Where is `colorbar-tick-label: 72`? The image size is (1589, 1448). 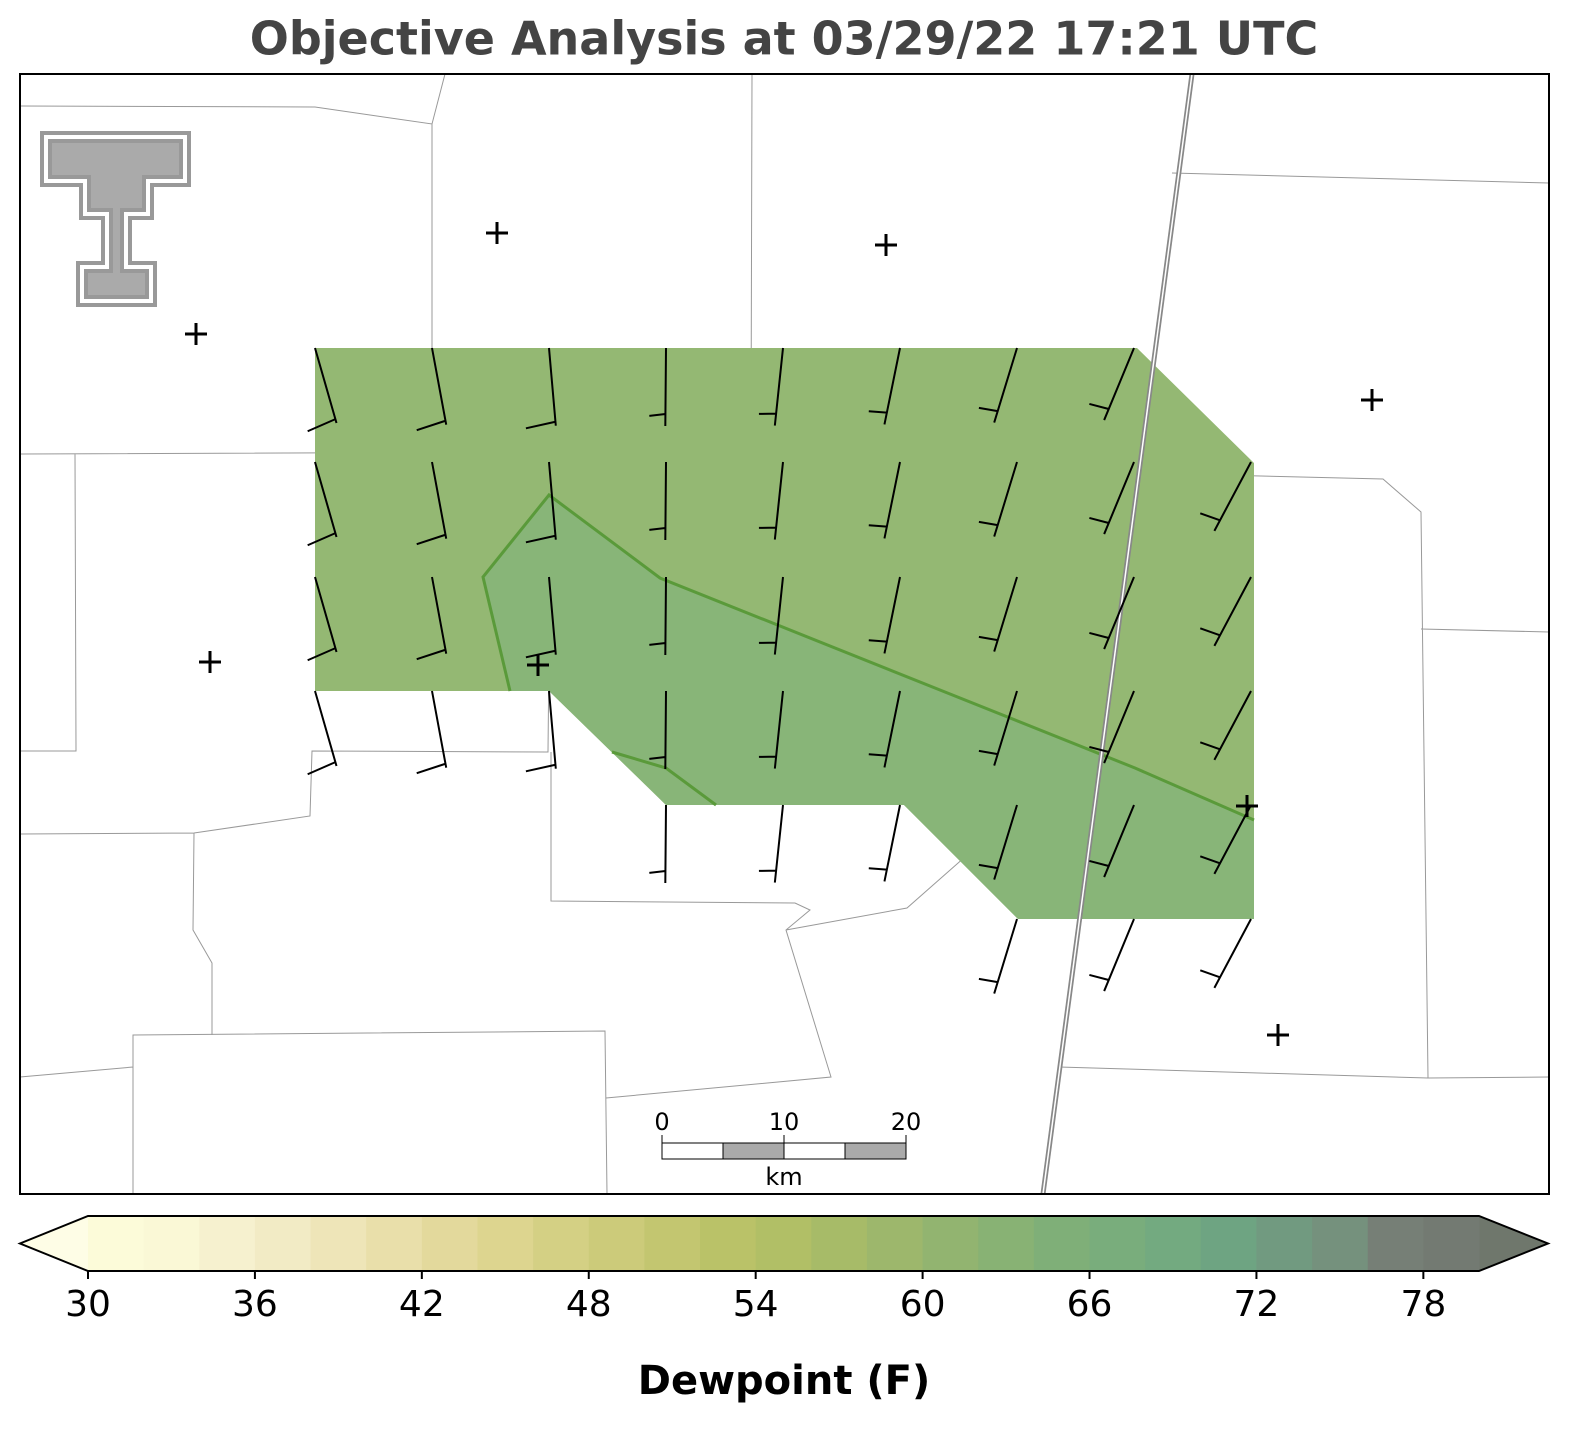
colorbar-tick-label: 72 is located at coordinates (1257, 1304).